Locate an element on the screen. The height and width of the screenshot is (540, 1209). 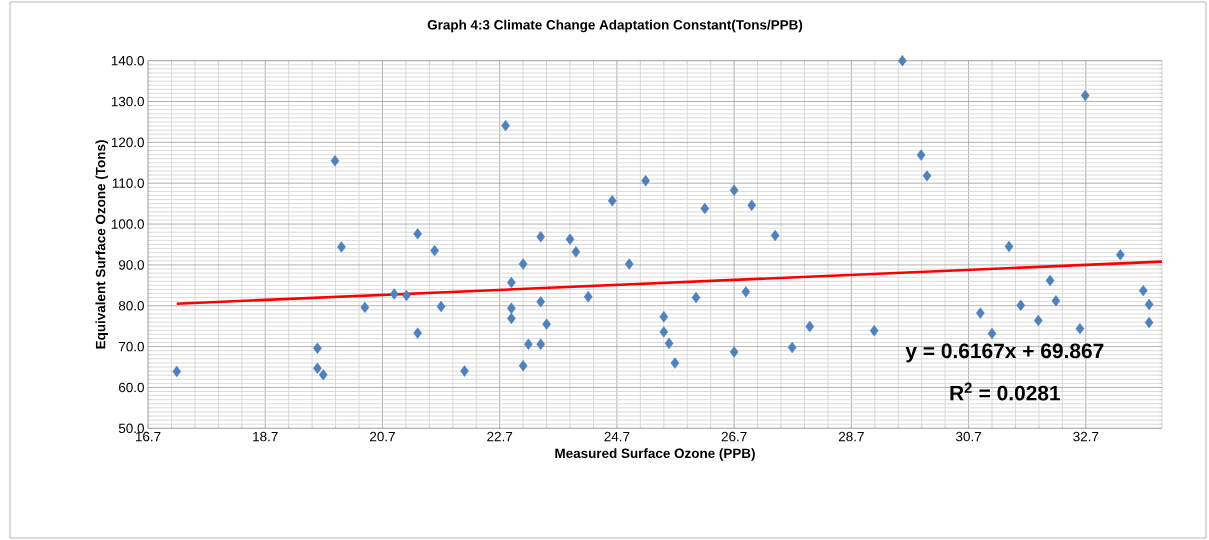
y-tick-label: 110.0 is located at coordinates (128, 183).